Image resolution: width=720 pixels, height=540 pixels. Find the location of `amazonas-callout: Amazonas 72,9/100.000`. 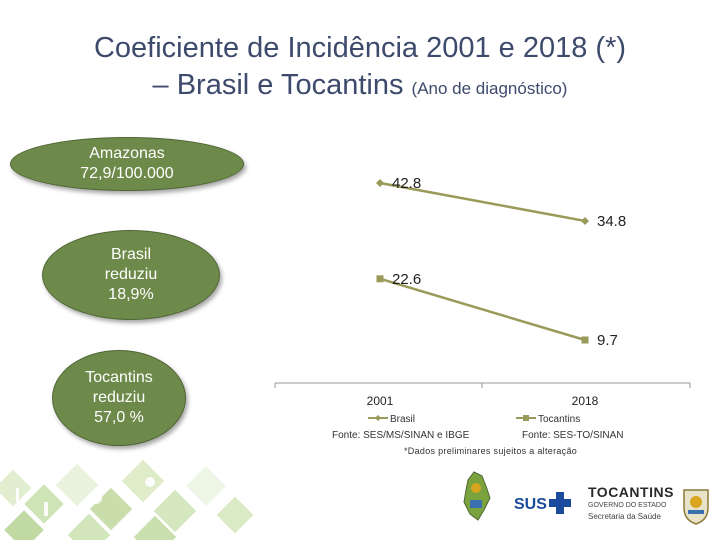

amazonas-callout: Amazonas 72,9/100.000 is located at coordinates (127, 164).